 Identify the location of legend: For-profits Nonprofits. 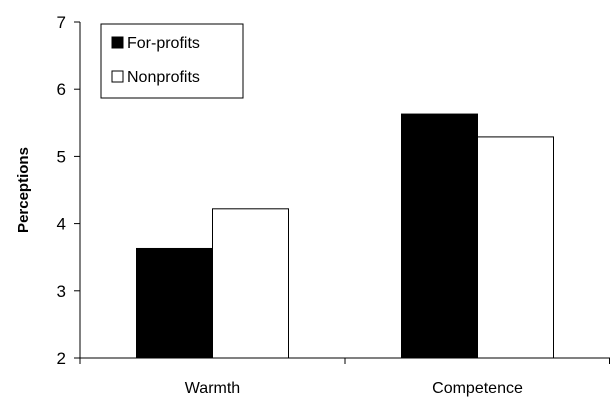
(172, 61).